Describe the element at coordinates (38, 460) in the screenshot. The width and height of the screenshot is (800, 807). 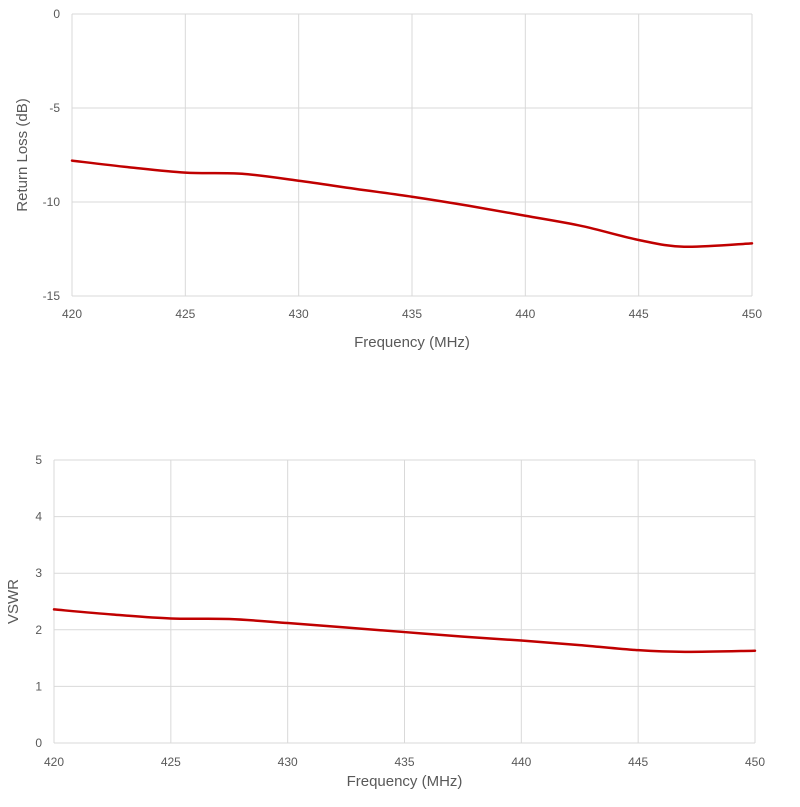
I see `y-tick-label: 5` at that location.